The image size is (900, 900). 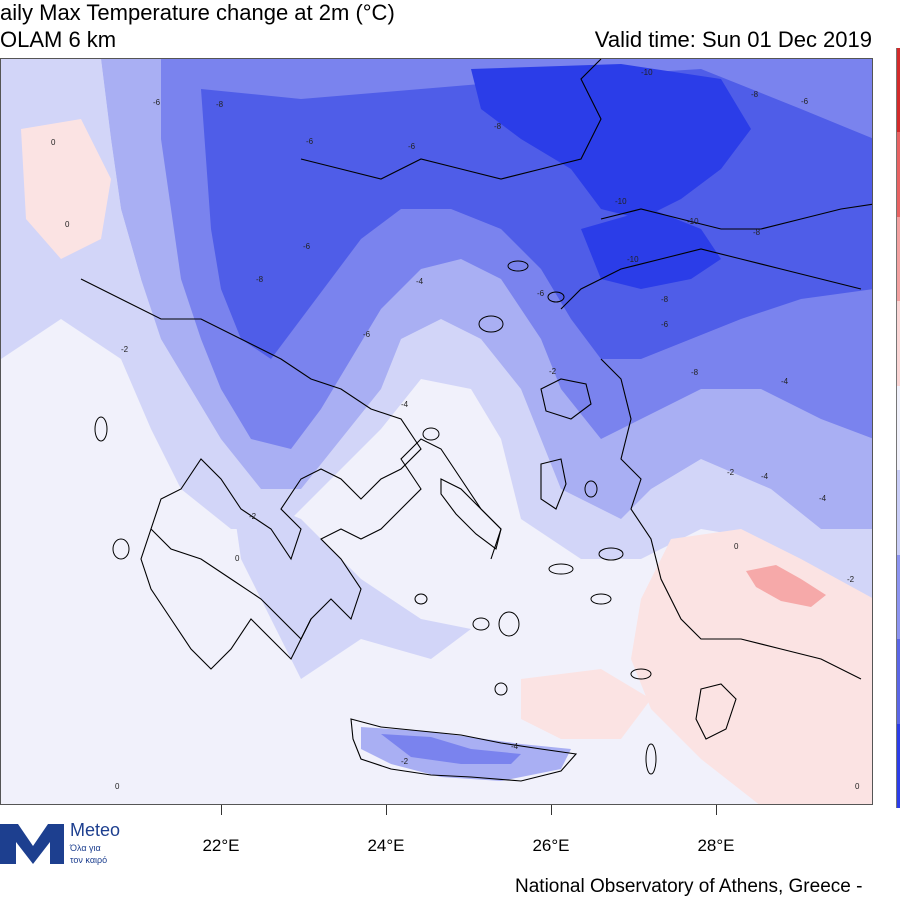 I want to click on longitude-label: 24°E, so click(x=386, y=845).